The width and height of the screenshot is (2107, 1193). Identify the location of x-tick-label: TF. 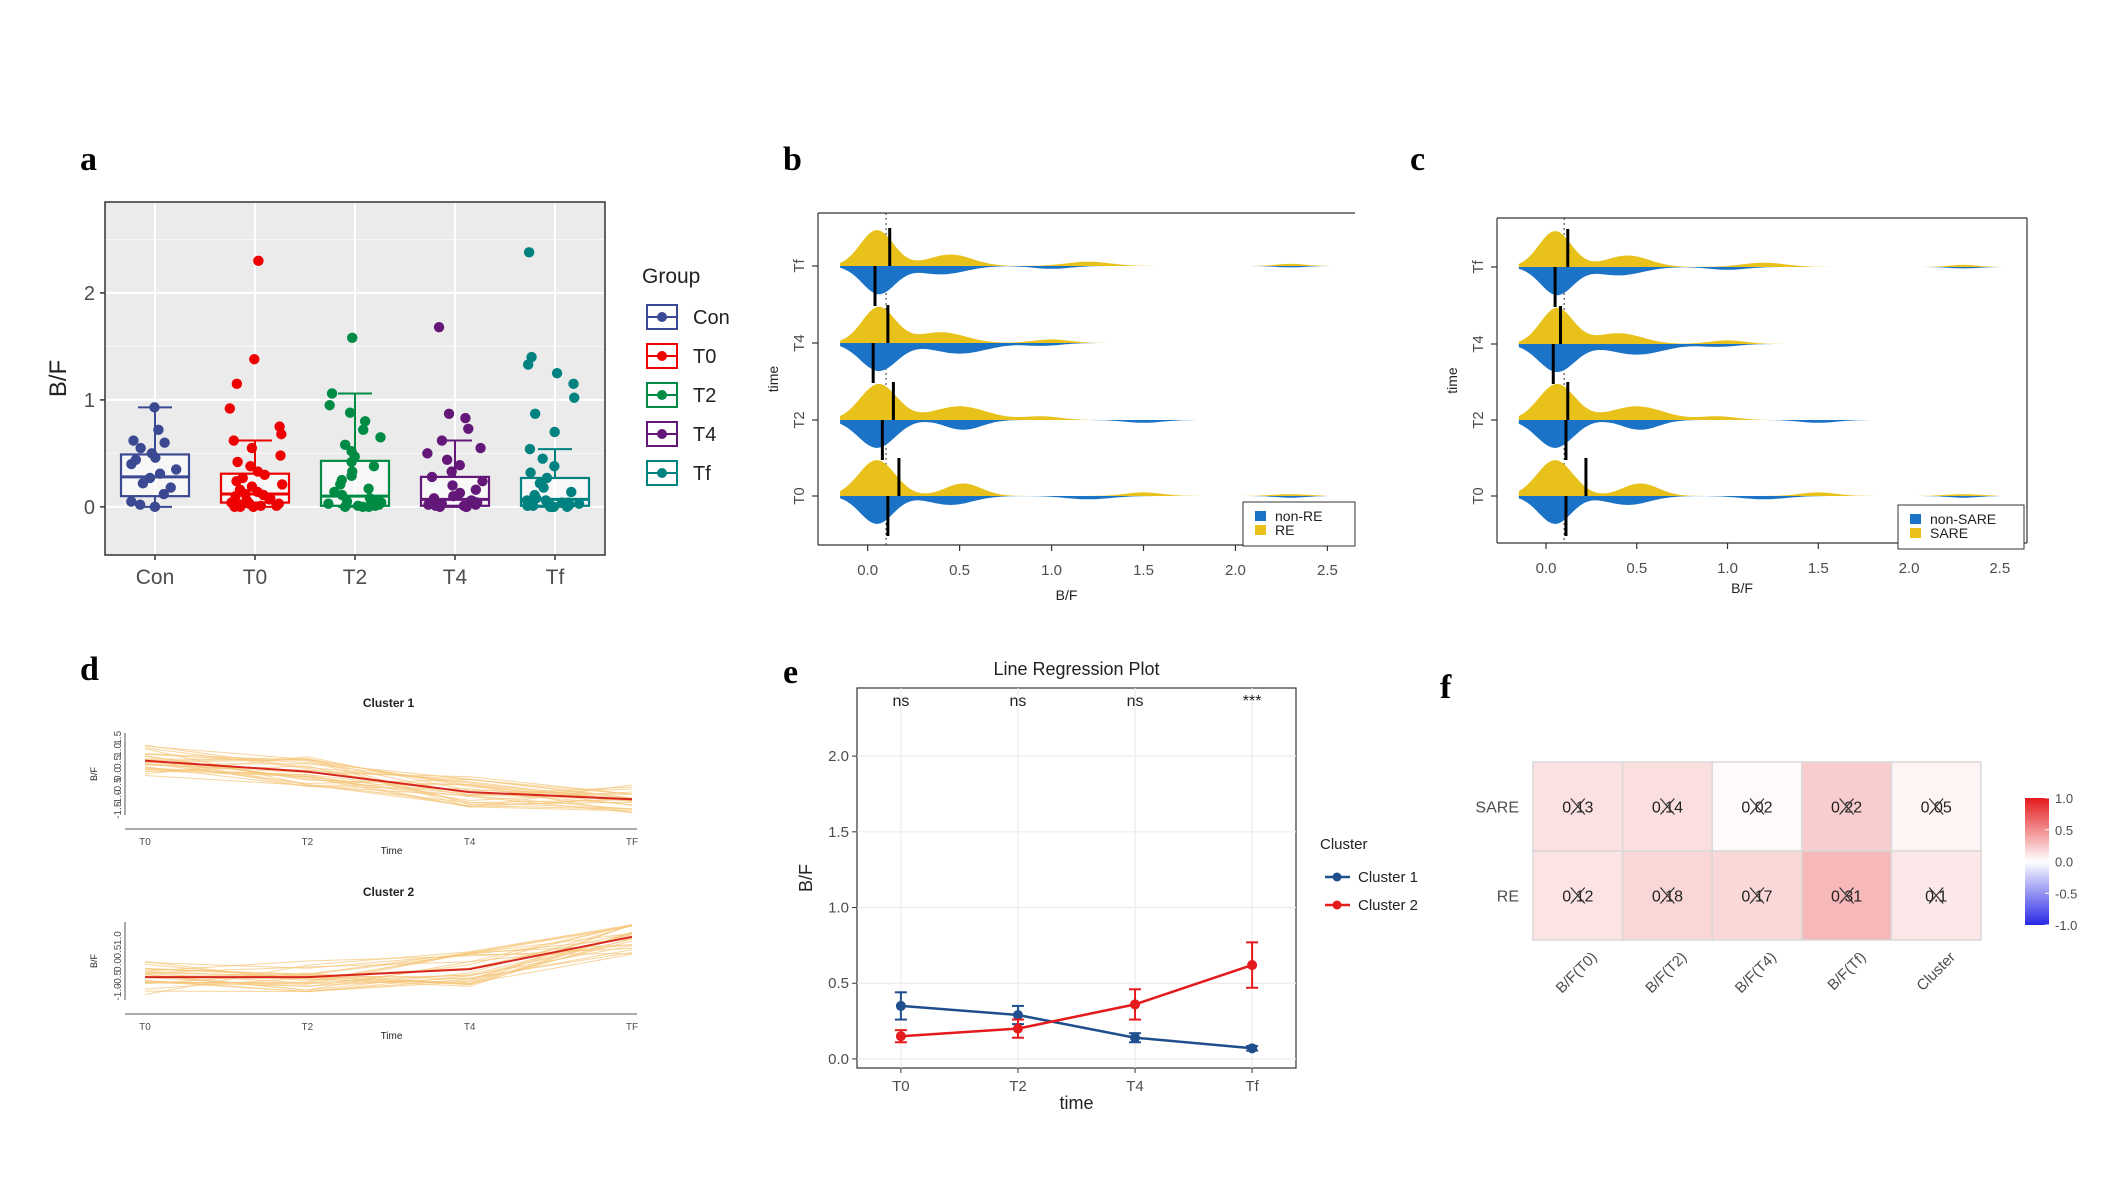
(632, 842).